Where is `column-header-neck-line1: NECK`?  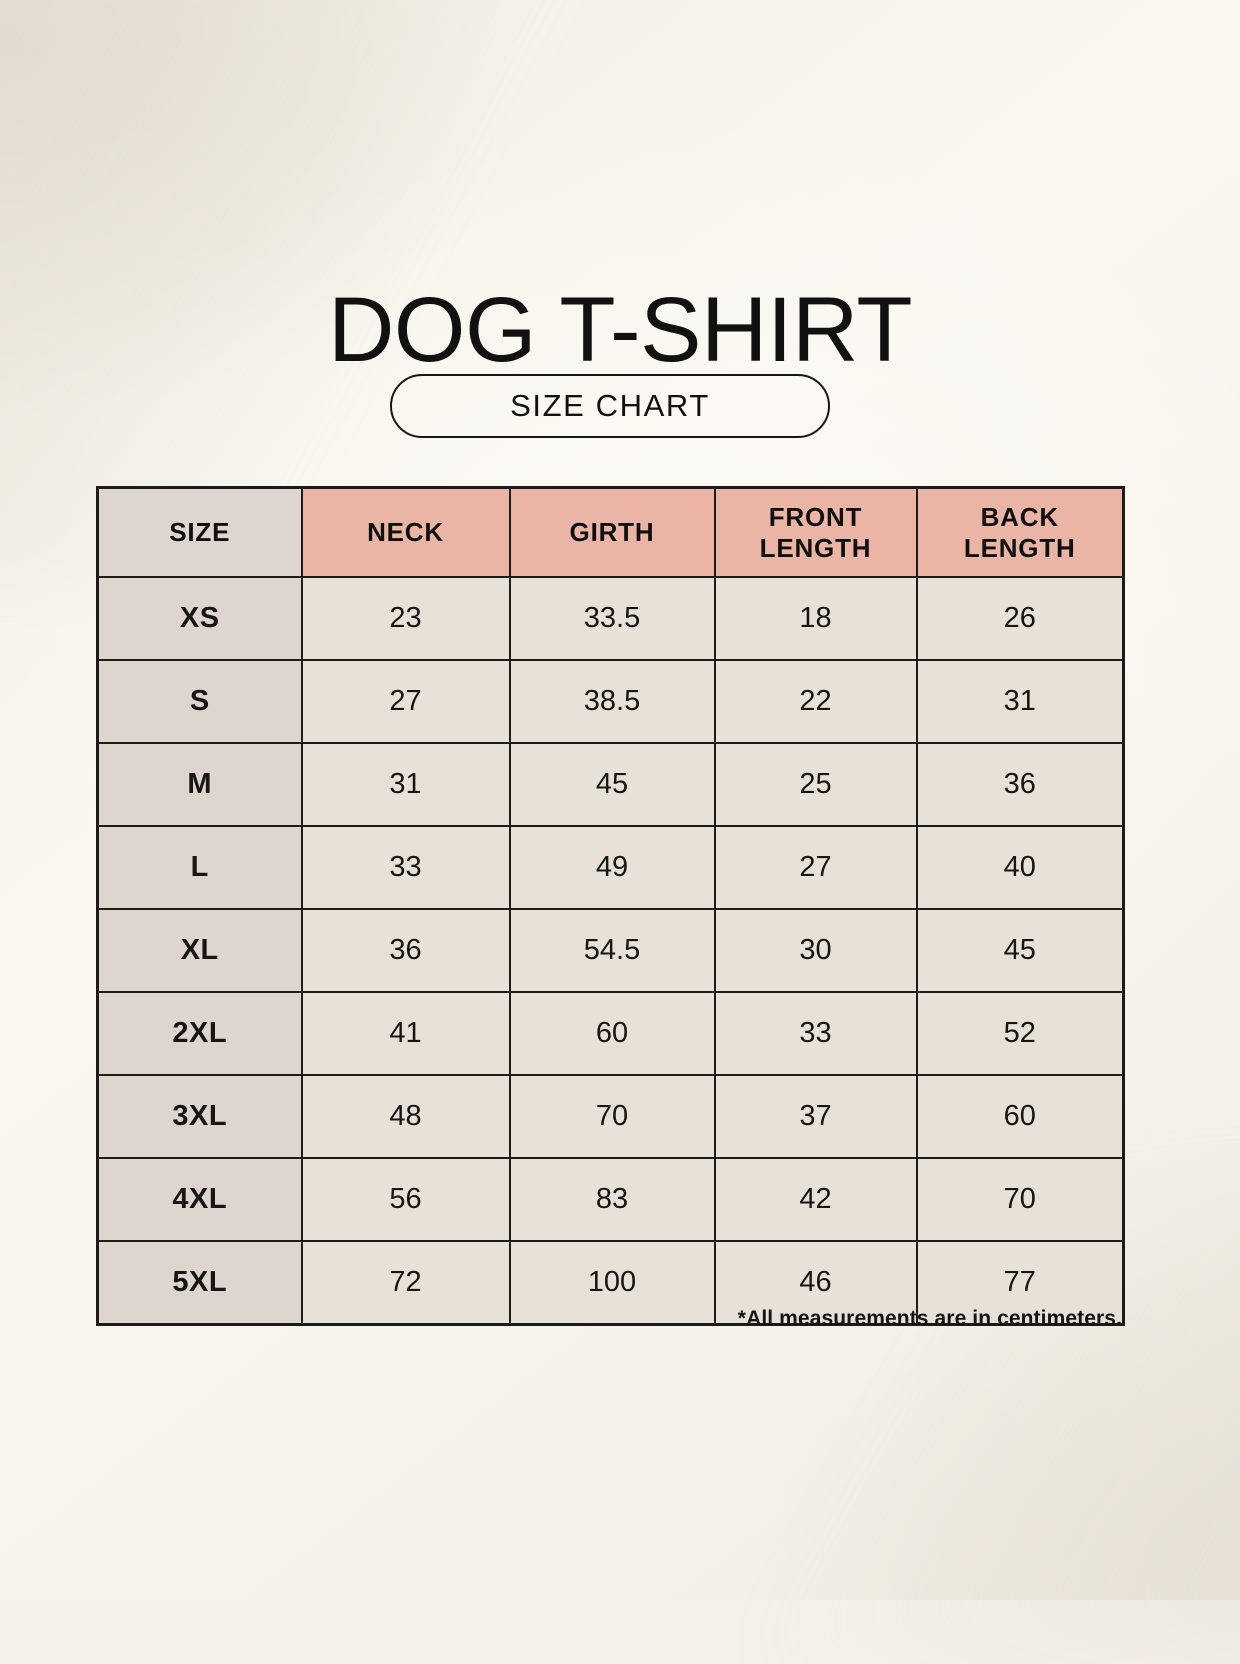 column-header-neck-line1: NECK is located at coordinates (405, 532).